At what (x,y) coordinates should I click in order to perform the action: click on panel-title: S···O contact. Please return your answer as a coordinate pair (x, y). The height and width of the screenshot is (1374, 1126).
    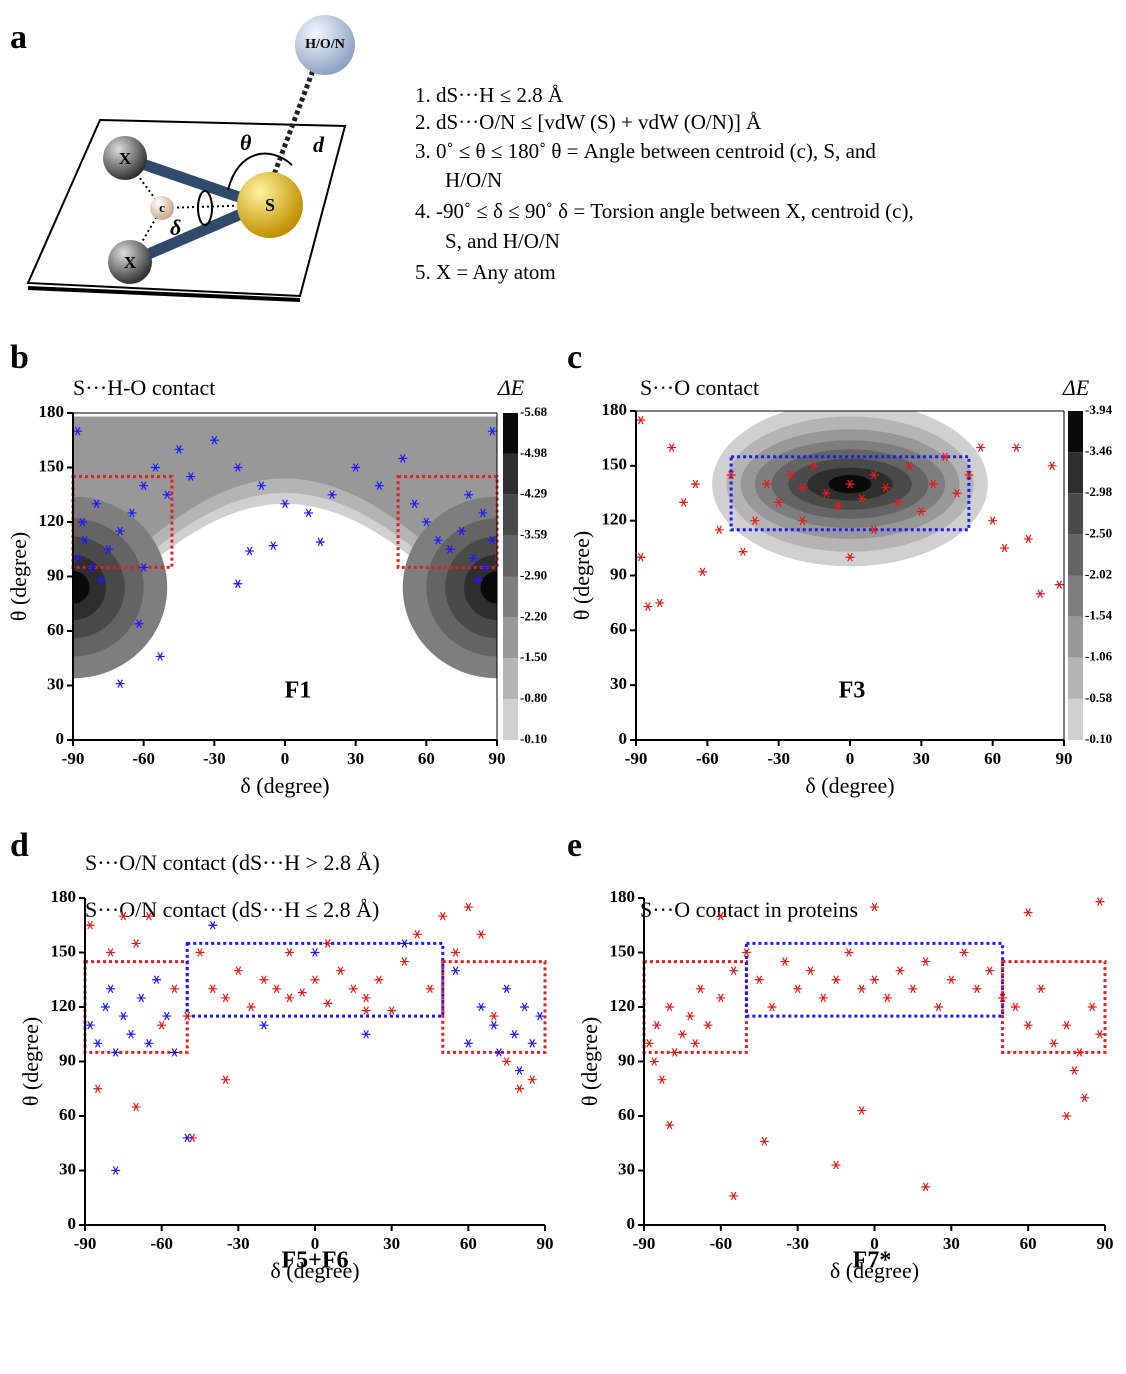
    Looking at the image, I should click on (699, 387).